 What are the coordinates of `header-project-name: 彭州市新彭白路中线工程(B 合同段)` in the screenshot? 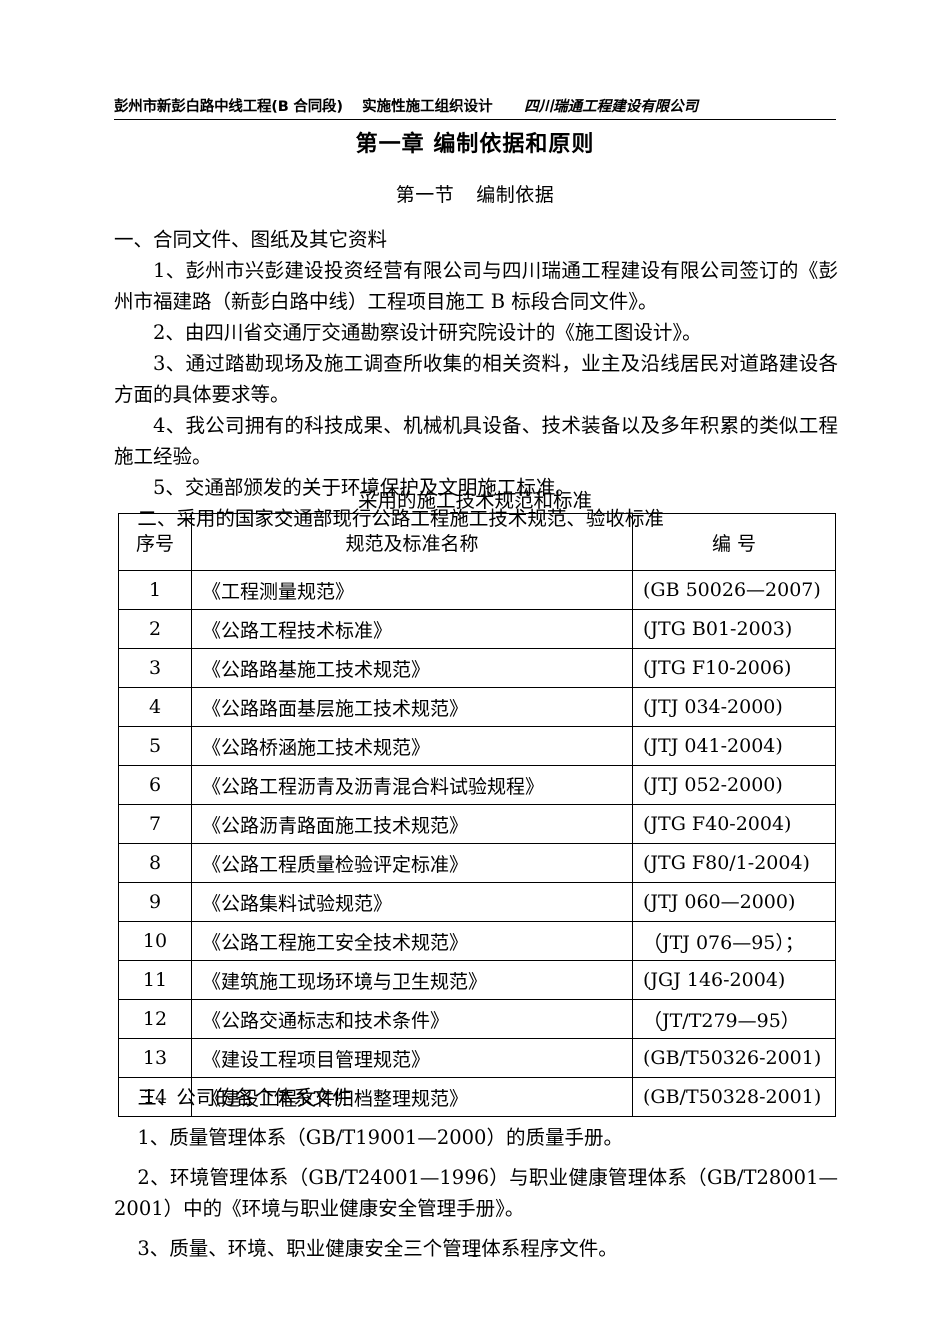 It's located at (228, 107).